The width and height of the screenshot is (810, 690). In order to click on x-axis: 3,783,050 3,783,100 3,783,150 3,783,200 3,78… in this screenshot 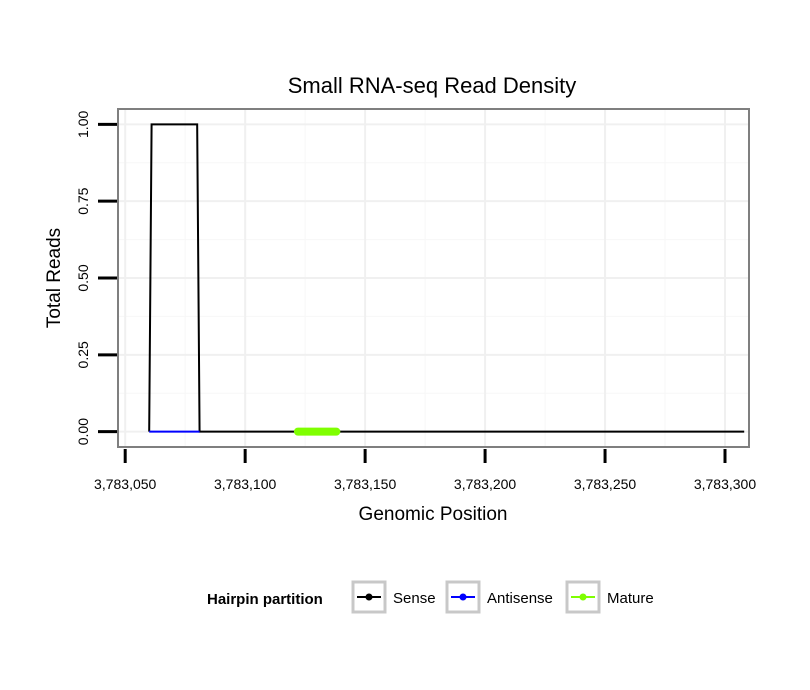, I will do `click(425, 470)`.